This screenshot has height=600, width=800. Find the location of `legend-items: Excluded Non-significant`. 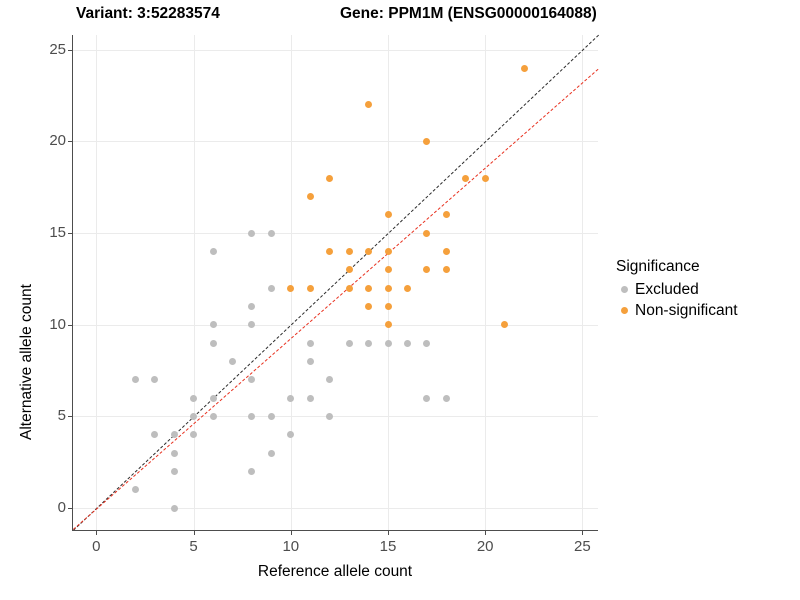

legend-items: Excluded Non-significant is located at coordinates (706, 300).